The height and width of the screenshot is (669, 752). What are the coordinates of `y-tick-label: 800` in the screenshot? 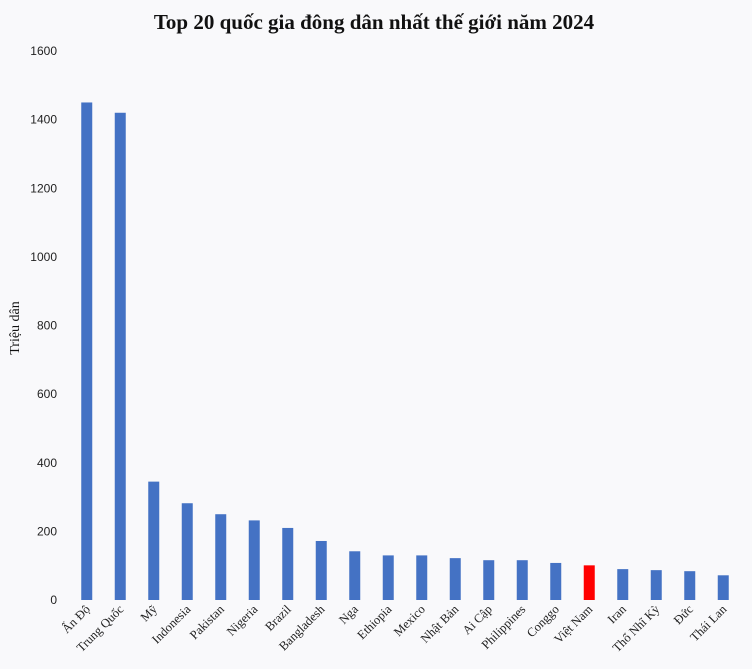 It's located at (47, 326).